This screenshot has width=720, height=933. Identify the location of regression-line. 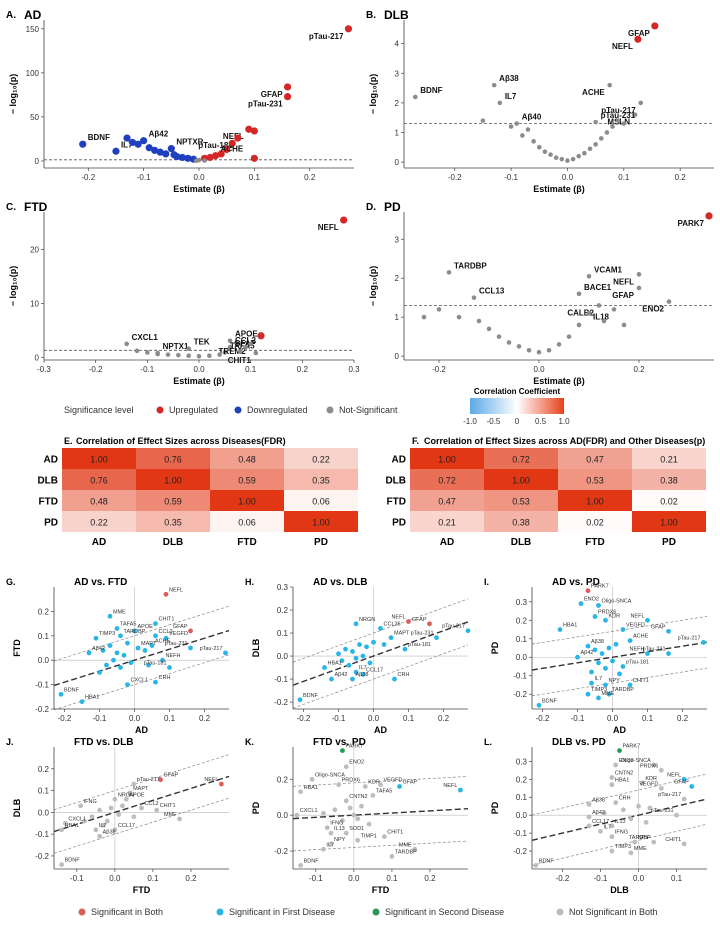
(619, 819).